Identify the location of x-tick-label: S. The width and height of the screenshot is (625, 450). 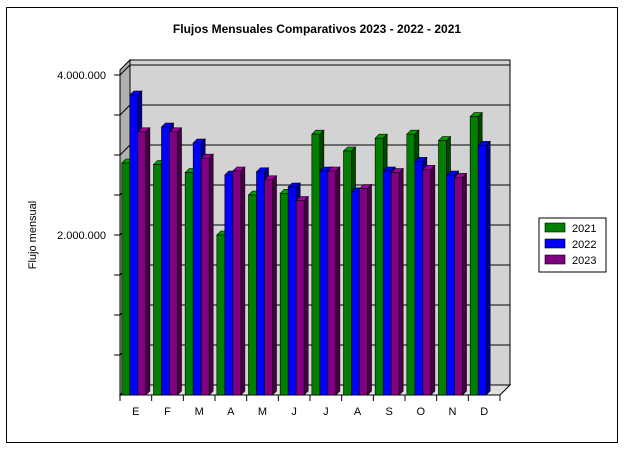
(388, 412).